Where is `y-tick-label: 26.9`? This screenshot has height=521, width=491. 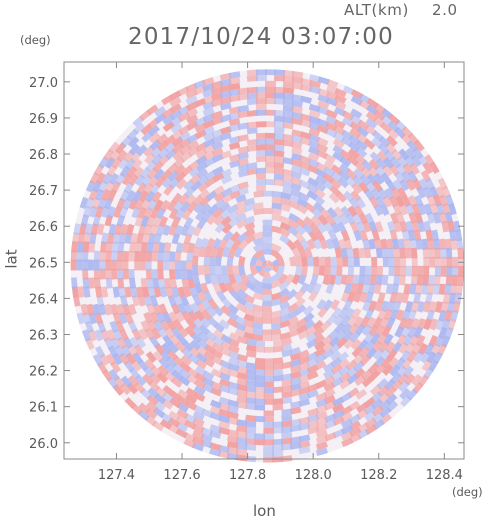
y-tick-label: 26.9 is located at coordinates (43, 119).